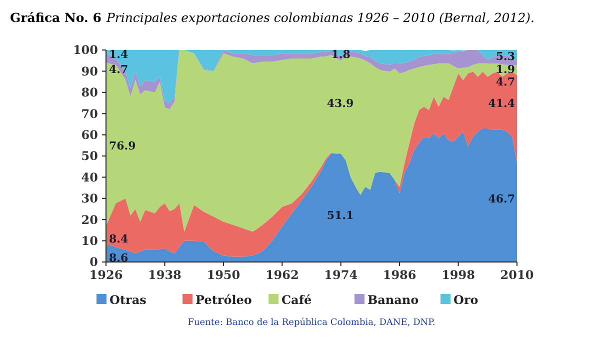 This screenshot has width=605, height=339. Describe the element at coordinates (89, 177) in the screenshot. I see `y-tick-label: 40` at that location.